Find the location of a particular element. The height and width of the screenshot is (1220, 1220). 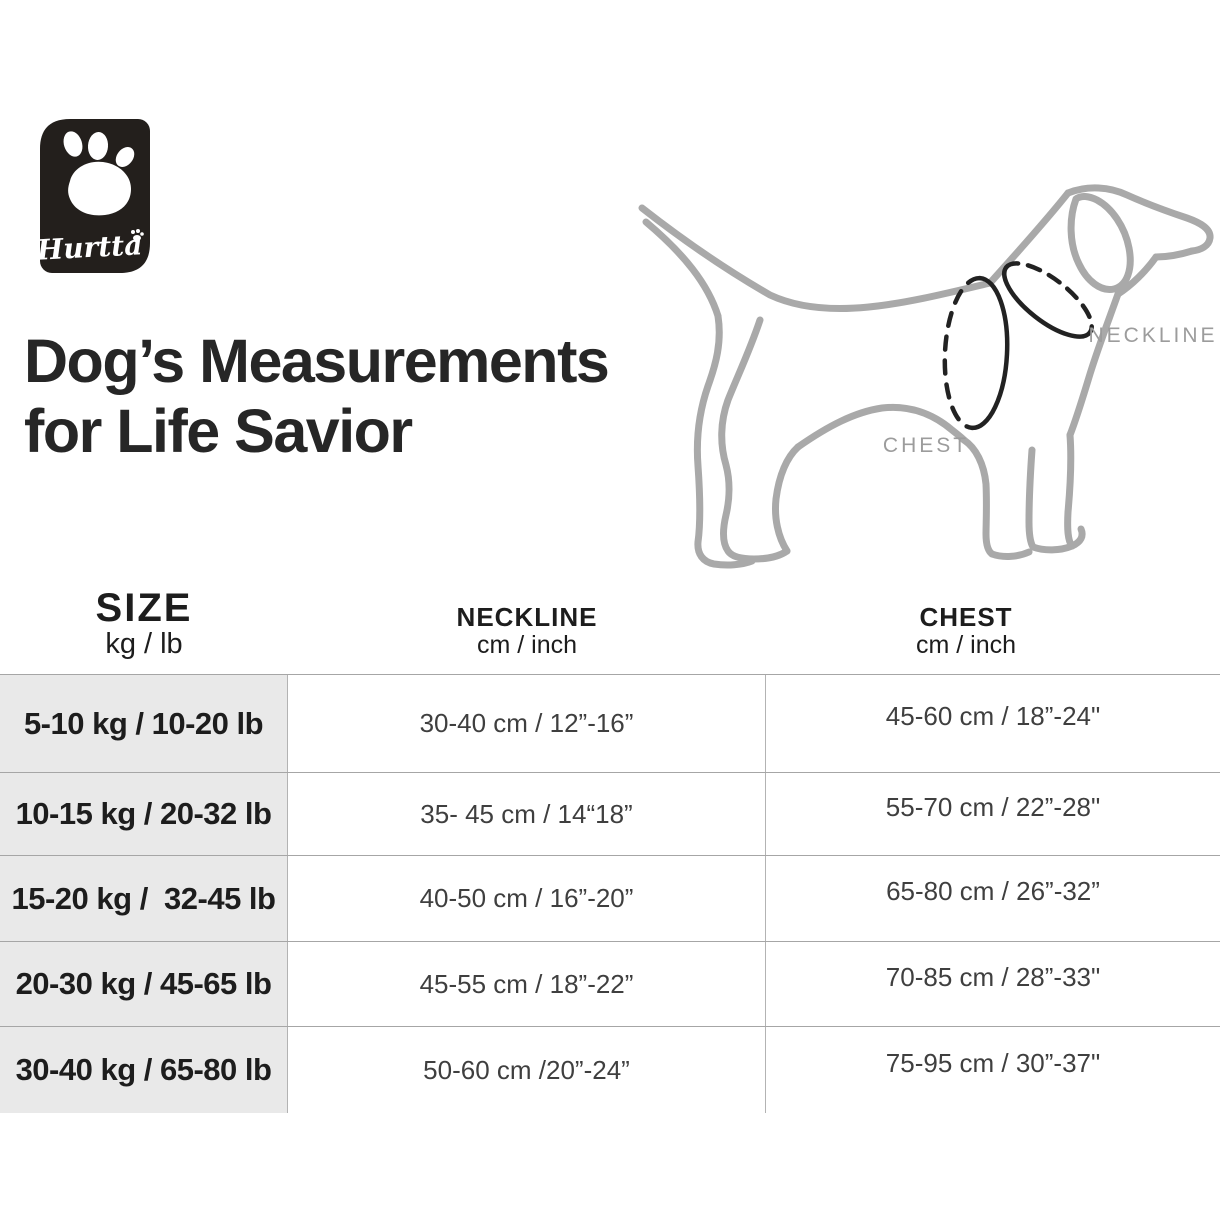

cell-size: 15-20 kg / 32-45 lb is located at coordinates (144, 898).